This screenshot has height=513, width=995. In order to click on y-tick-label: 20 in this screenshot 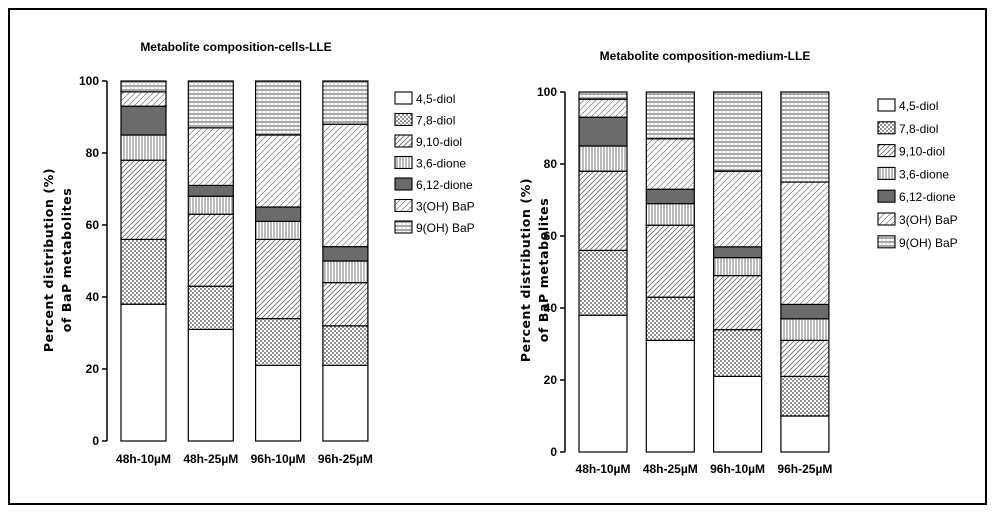, I will do `click(551, 380)`.